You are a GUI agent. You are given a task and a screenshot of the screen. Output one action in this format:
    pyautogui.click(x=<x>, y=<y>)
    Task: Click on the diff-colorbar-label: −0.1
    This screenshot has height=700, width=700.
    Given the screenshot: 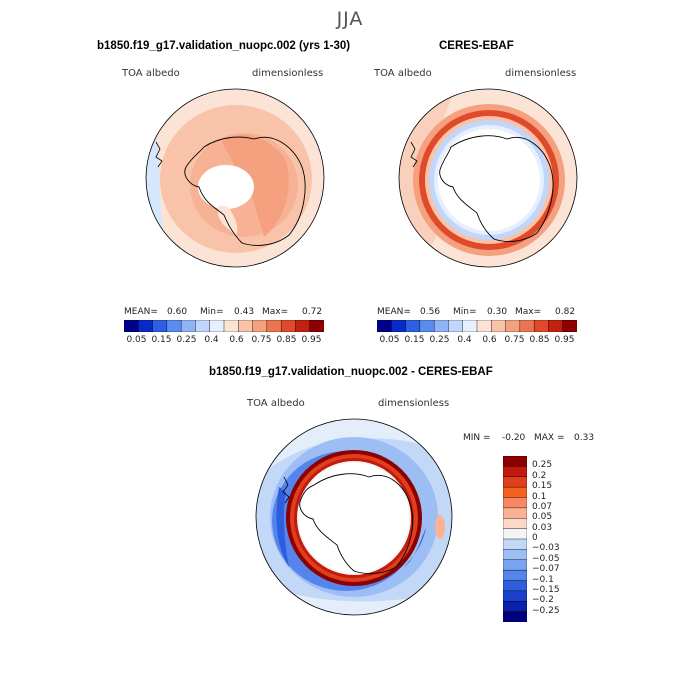 What is the action you would take?
    pyautogui.click(x=543, y=579)
    